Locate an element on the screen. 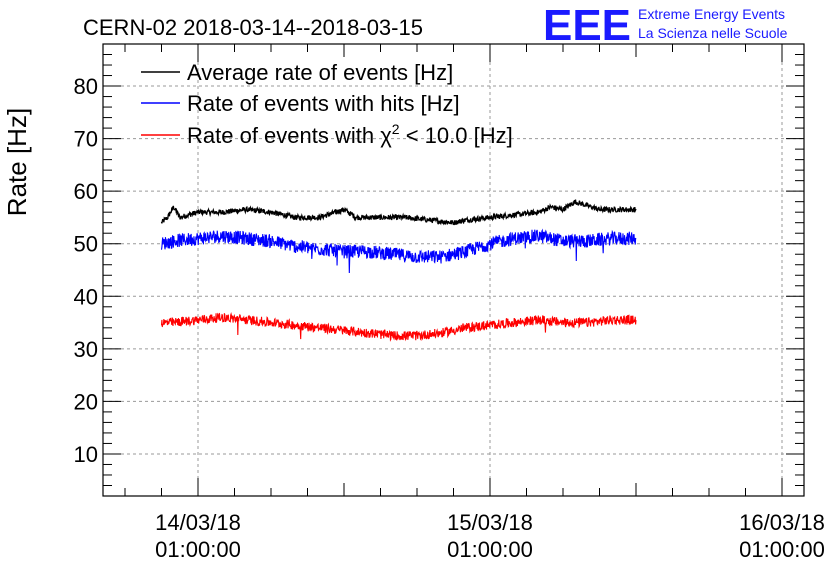 The height and width of the screenshot is (572, 836). x-tick-label-date: 15/03/18 is located at coordinates (490, 522).